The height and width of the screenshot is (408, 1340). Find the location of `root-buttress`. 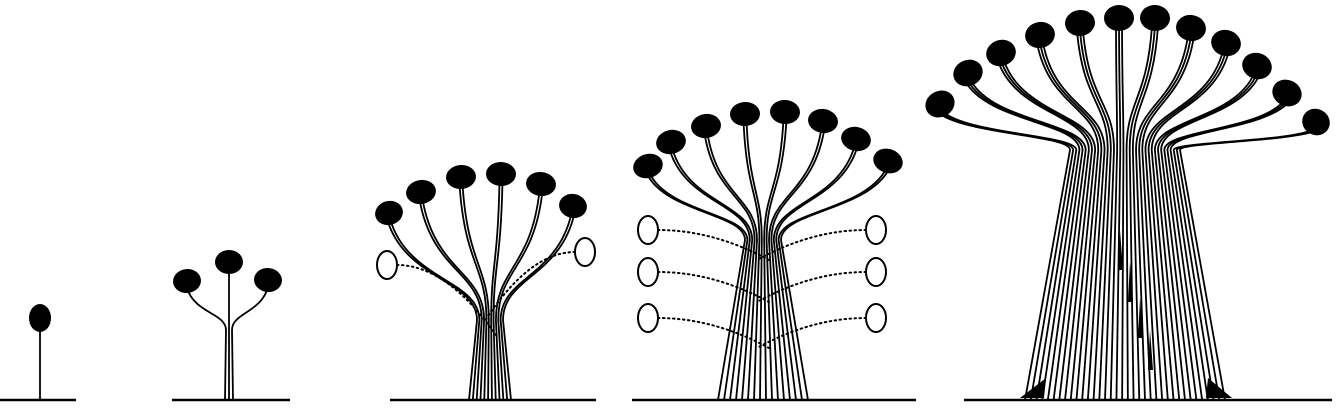

root-buttress is located at coordinates (1033, 388).